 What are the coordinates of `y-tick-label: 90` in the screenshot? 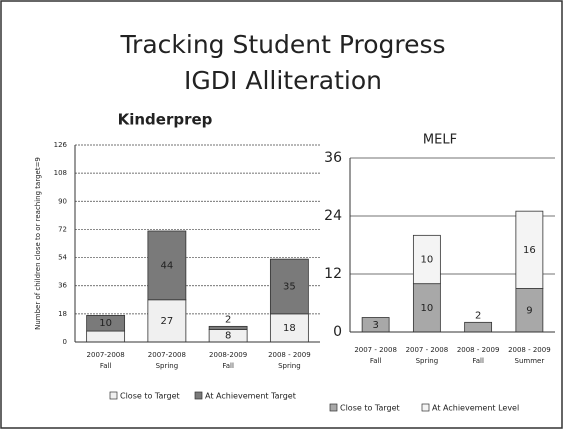 It's located at (62, 201).